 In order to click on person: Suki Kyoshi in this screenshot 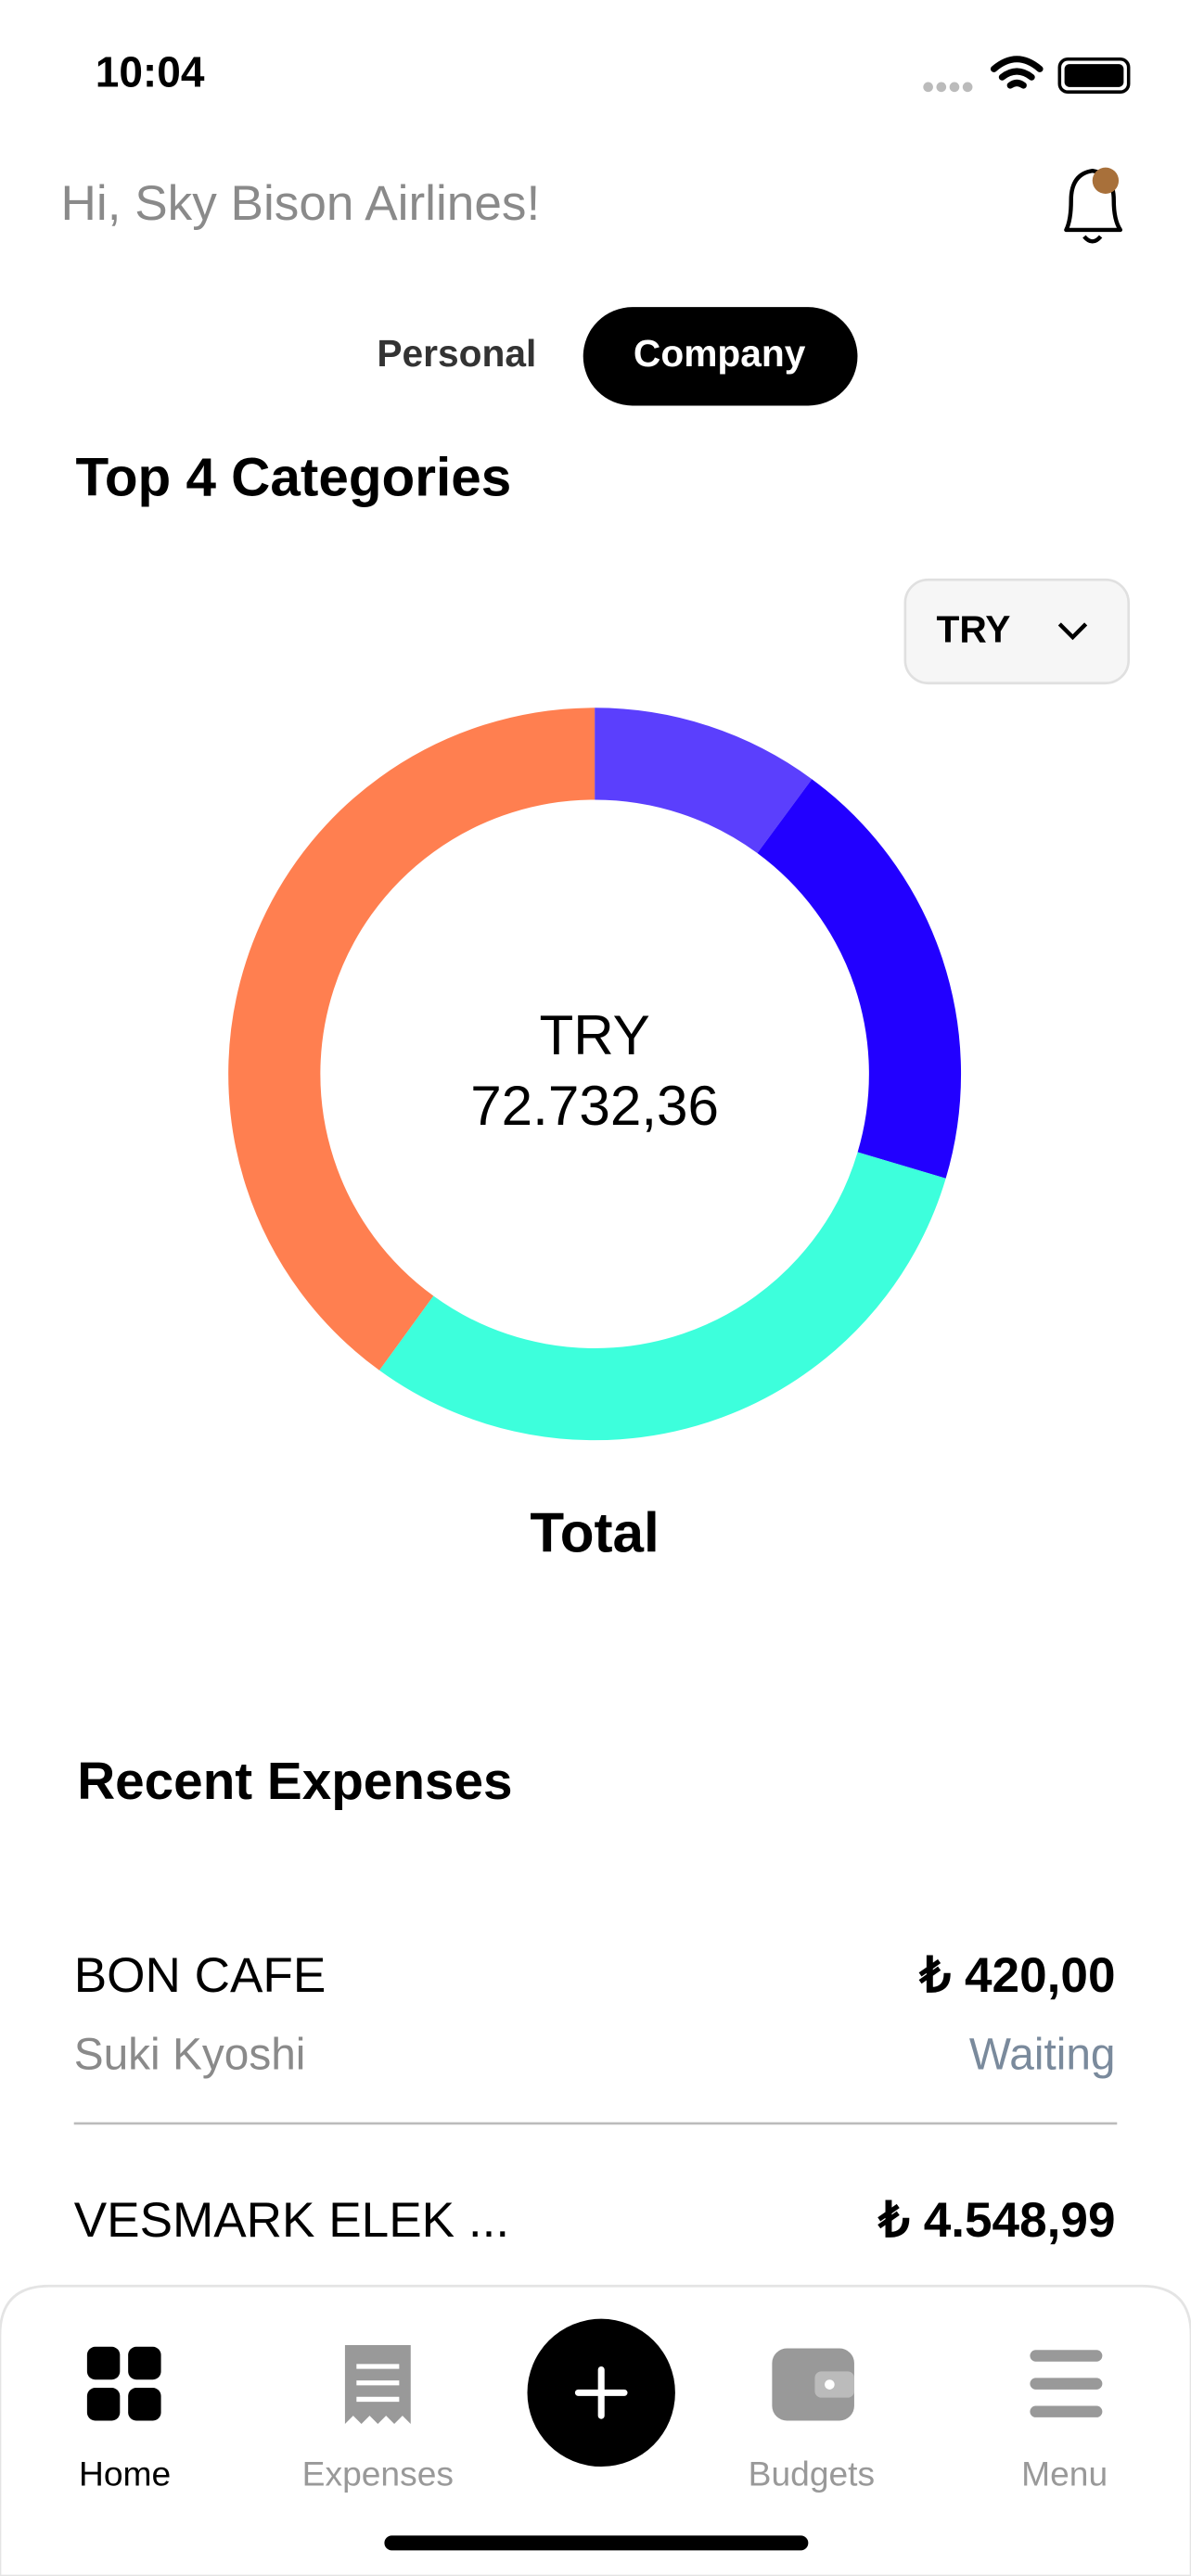, I will do `click(190, 2056)`.